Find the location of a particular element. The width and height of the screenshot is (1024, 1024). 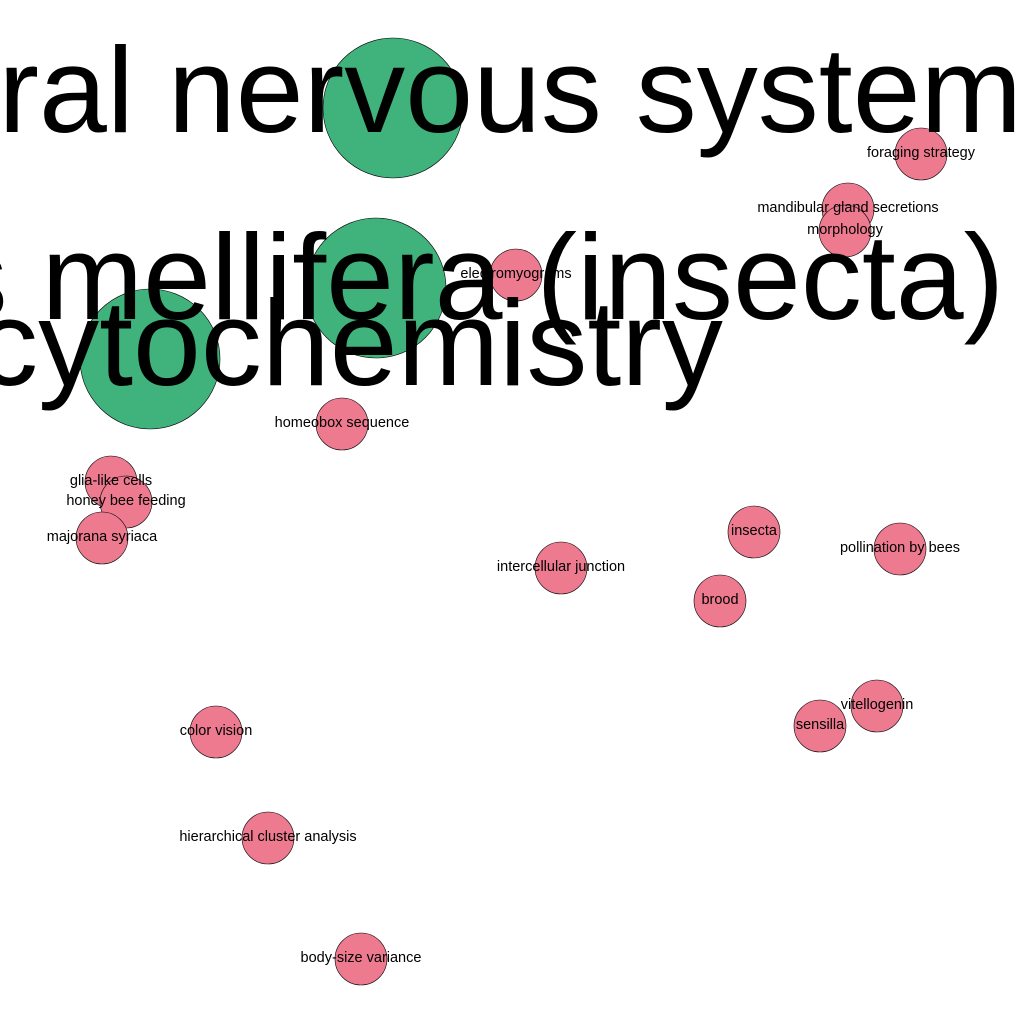

term-label-pollination-by-bees: pollination by bees is located at coordinates (900, 548).